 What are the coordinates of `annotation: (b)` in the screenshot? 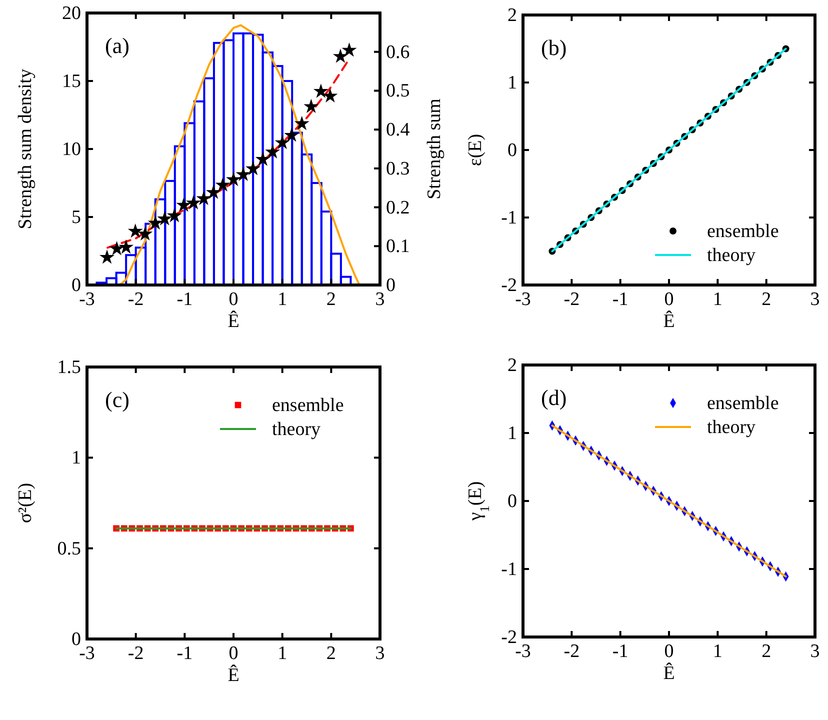 It's located at (554, 47).